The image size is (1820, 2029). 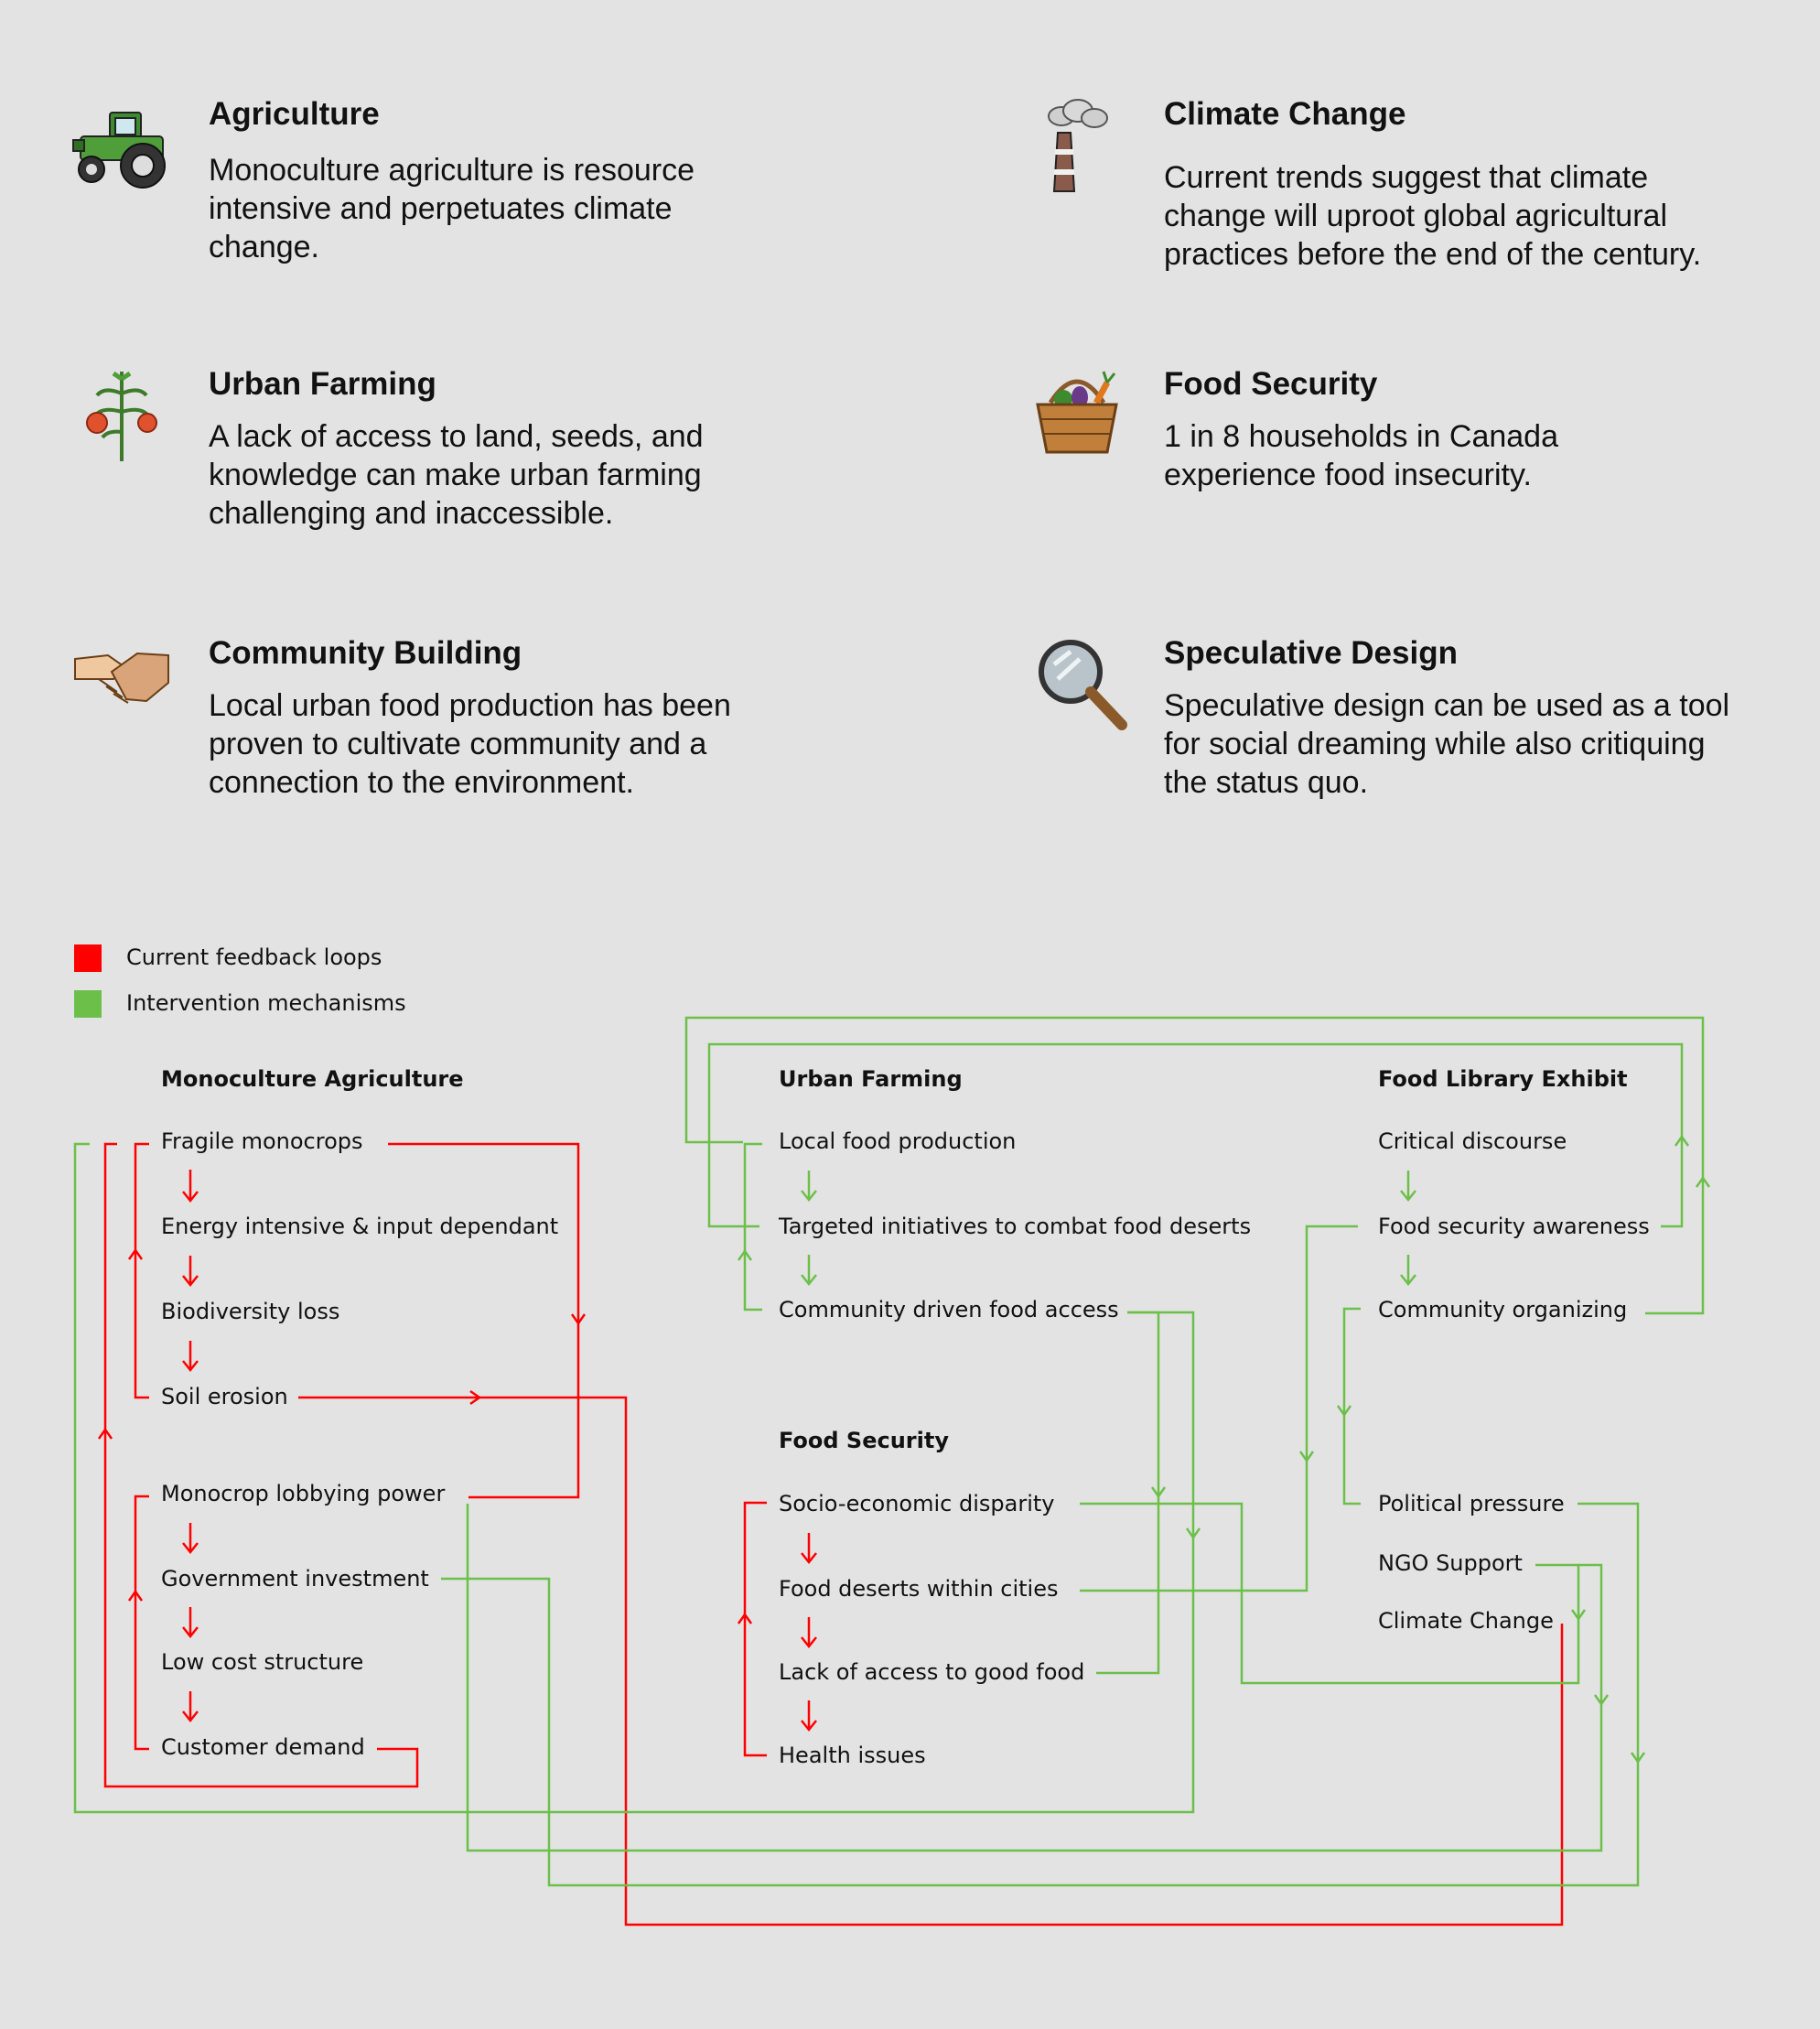 What do you see at coordinates (224, 1396) in the screenshot?
I see `node-soil-erosion: Soil erosion` at bounding box center [224, 1396].